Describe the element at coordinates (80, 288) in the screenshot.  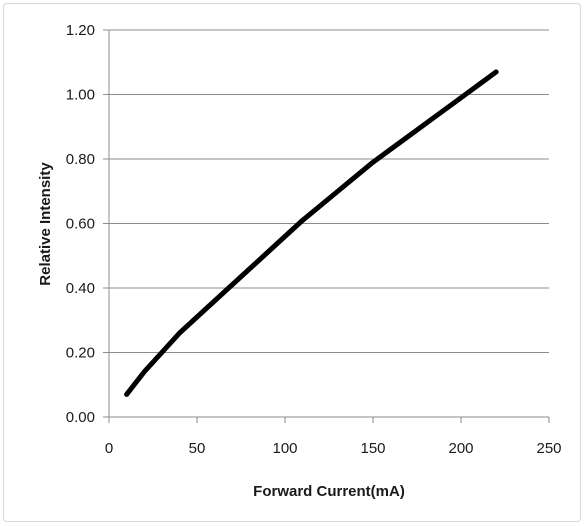
I see `y-tick-label: 0.40` at that location.